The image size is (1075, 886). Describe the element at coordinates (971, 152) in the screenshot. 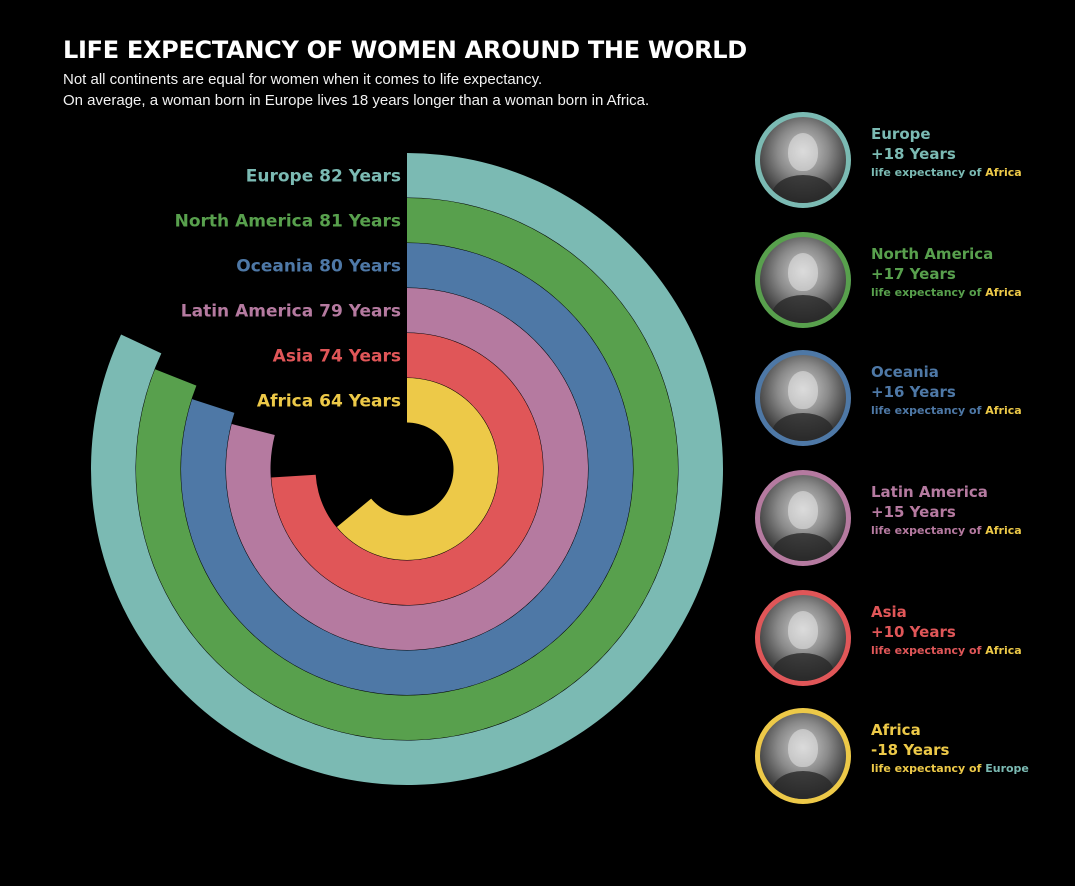

I see `card-text: Europe +18 Years life expectancy of Africa` at that location.